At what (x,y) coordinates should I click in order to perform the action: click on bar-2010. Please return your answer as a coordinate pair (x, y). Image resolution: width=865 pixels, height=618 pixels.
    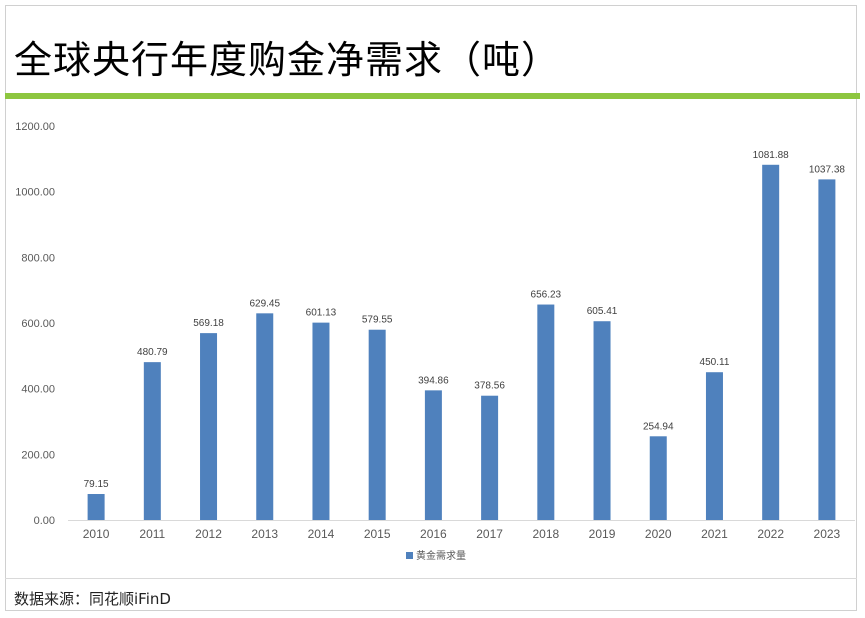
    Looking at the image, I should click on (96, 507).